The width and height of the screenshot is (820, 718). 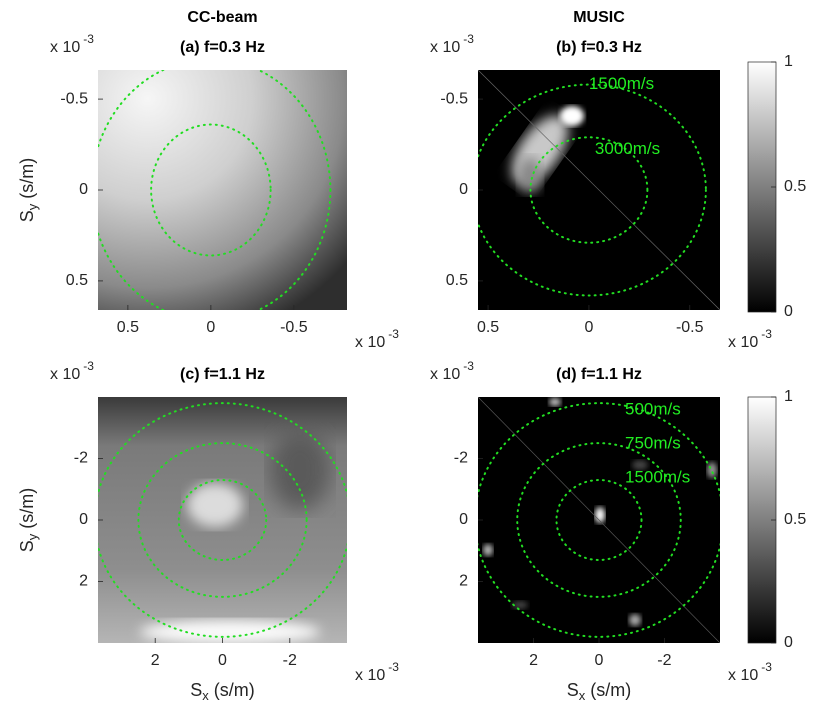 What do you see at coordinates (599, 17) in the screenshot?
I see `column-title: MUSIC` at bounding box center [599, 17].